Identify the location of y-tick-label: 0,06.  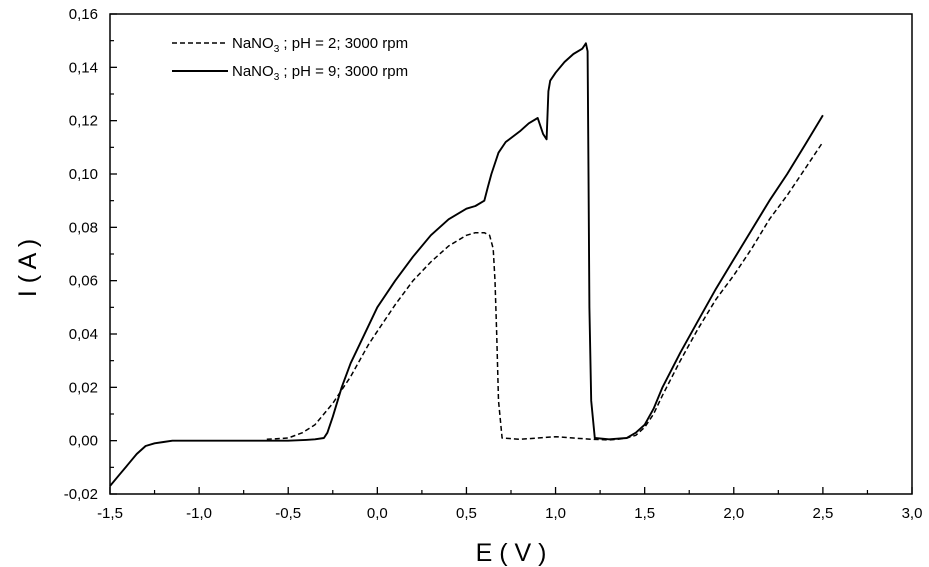
(83, 281).